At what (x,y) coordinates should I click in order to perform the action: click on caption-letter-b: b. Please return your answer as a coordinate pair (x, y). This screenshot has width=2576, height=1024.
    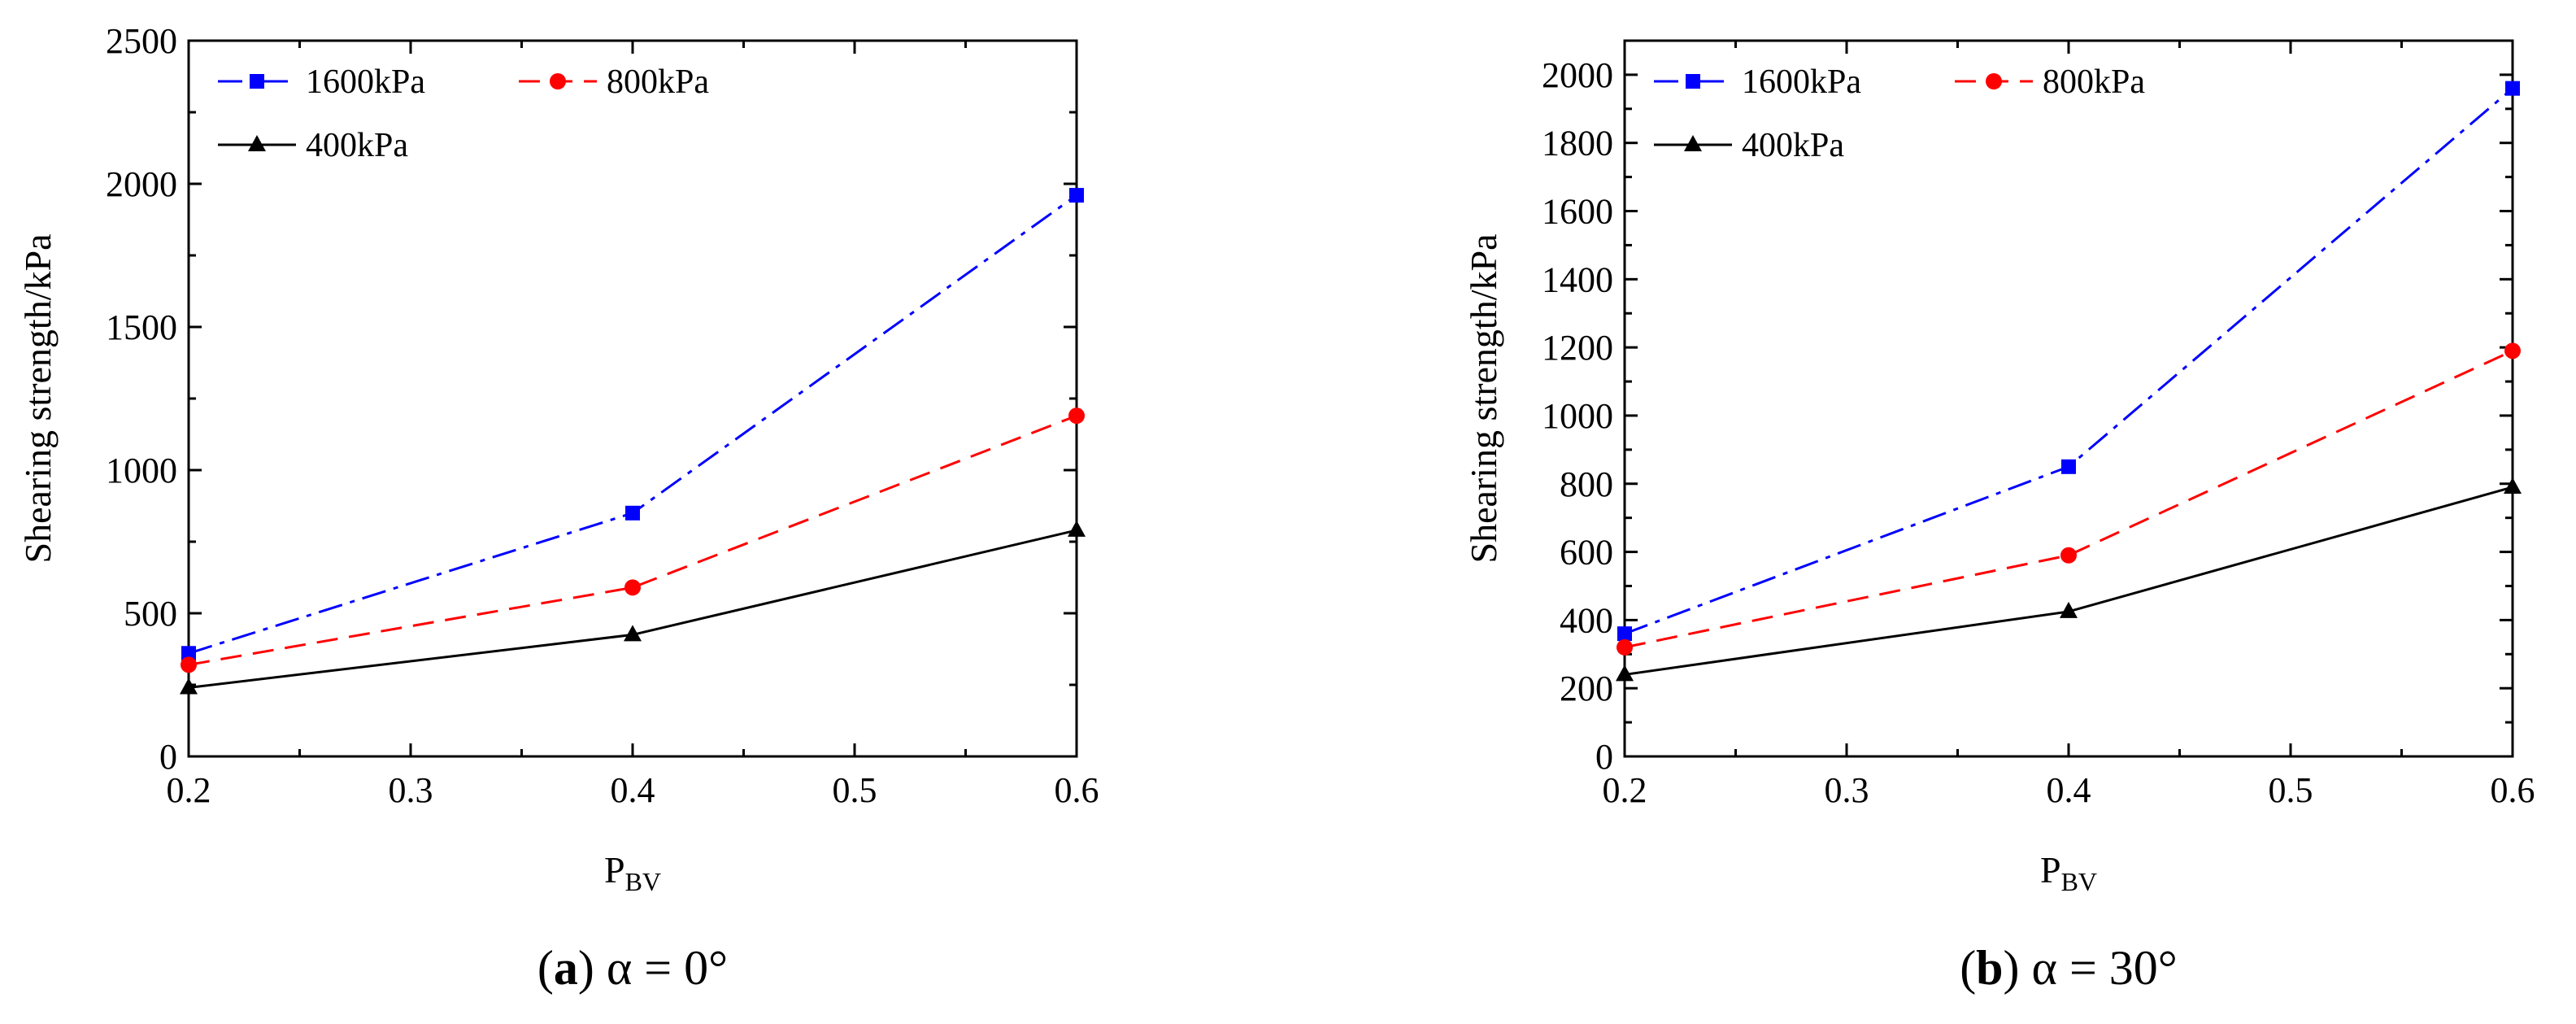
    Looking at the image, I should click on (1989, 968).